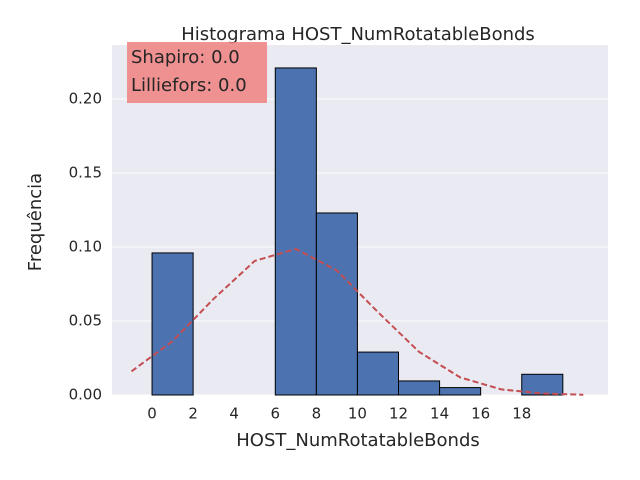 The height and width of the screenshot is (480, 640). I want to click on annotation: Shapiro: 0.0, so click(185, 57).